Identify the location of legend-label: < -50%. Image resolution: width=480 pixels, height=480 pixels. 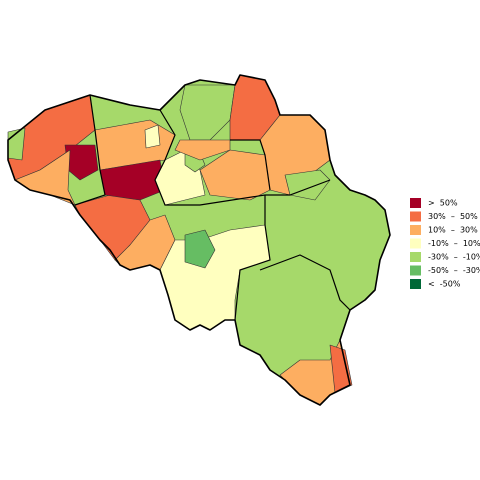
(444, 284).